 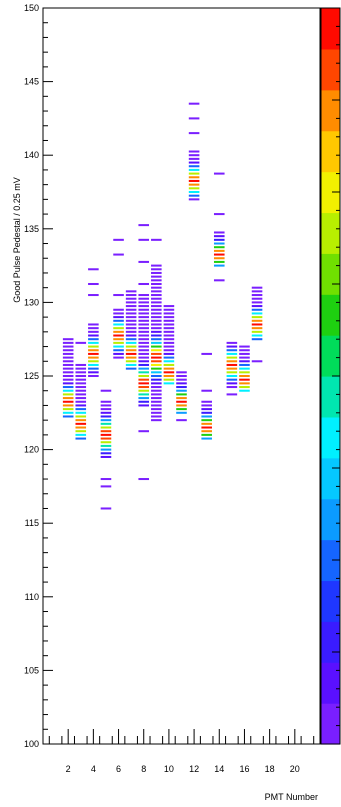 What do you see at coordinates (31, 8) in the screenshot?
I see `y-tick-label: 150` at bounding box center [31, 8].